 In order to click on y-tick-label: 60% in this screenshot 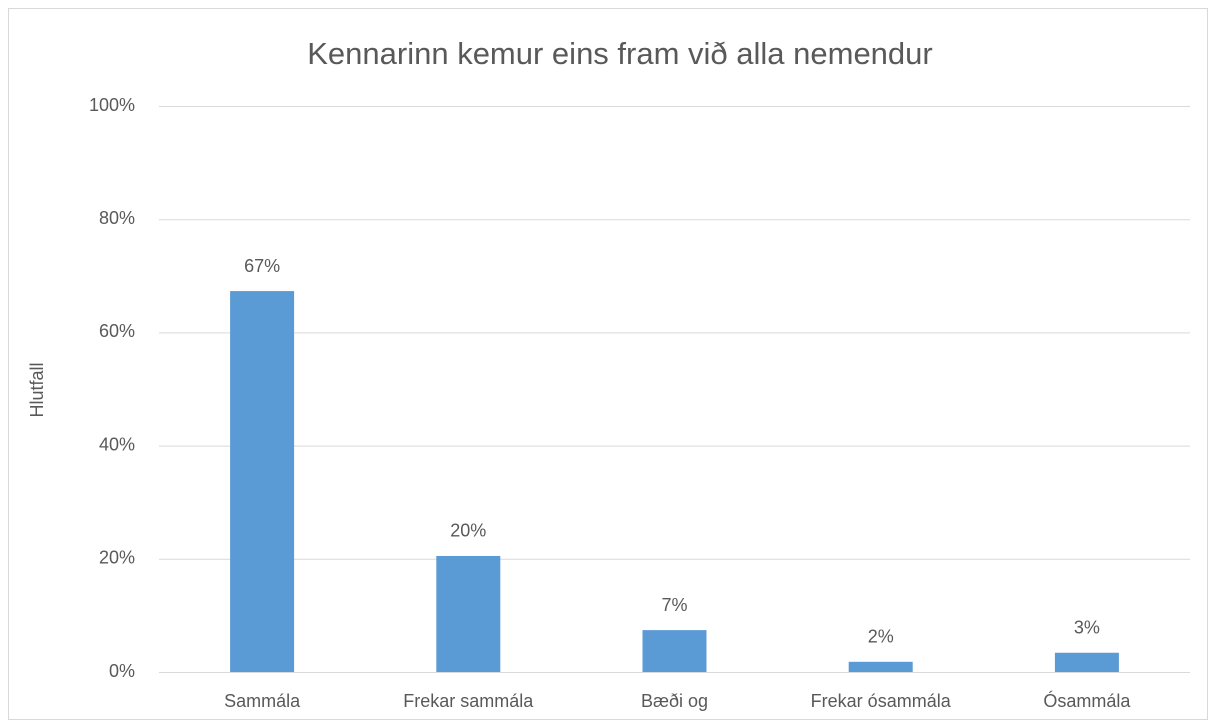, I will do `click(117, 331)`.